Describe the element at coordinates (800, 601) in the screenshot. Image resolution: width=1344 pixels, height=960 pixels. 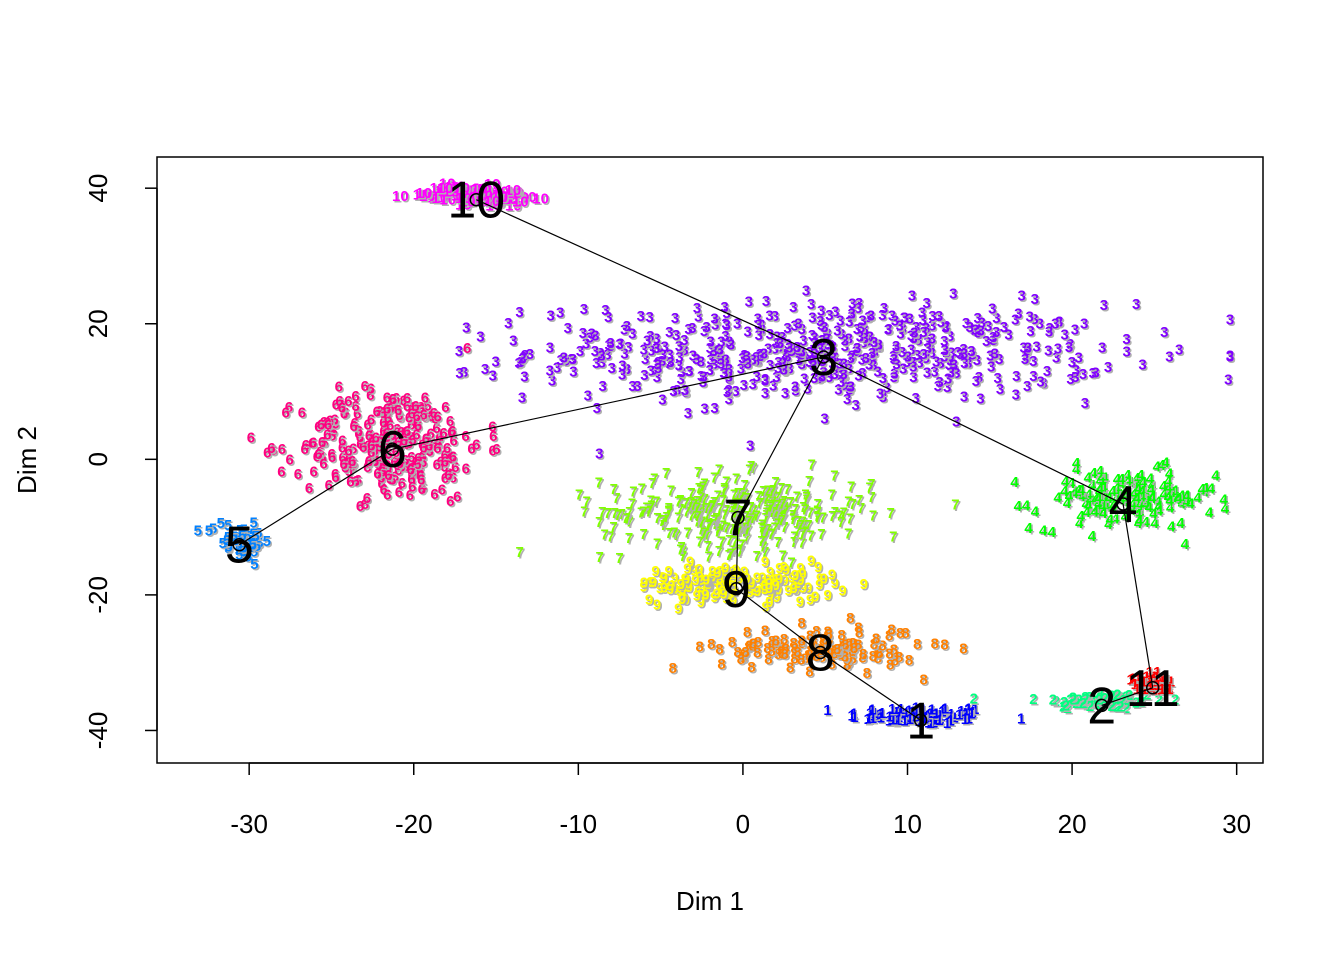
I see `point-cluster-9: 9` at that location.